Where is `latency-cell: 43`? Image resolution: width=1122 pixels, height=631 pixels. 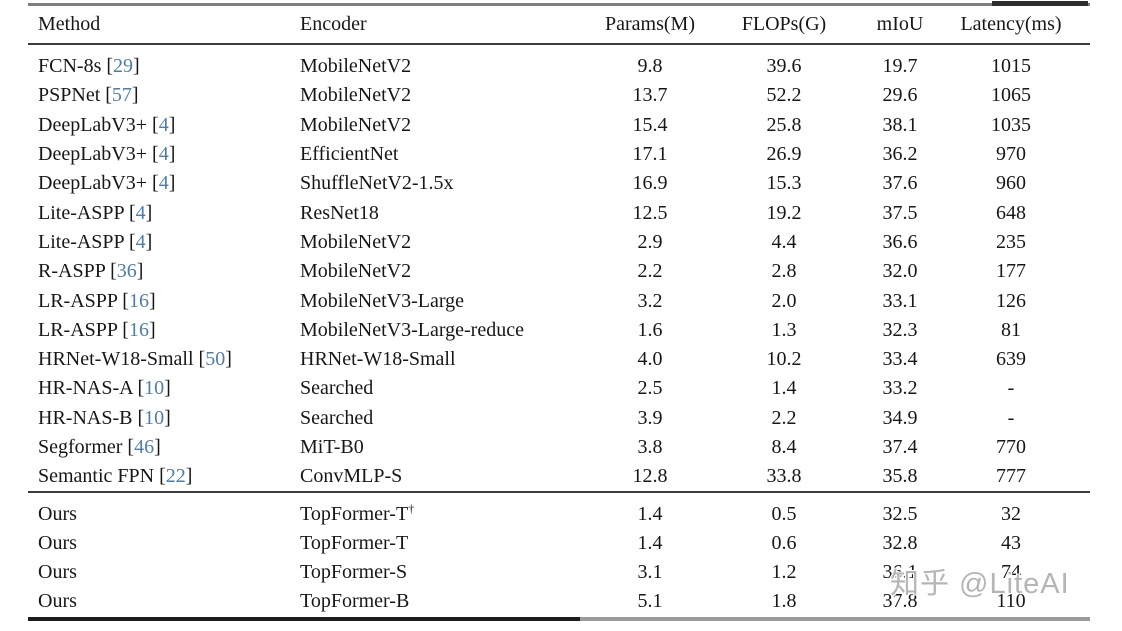
latency-cell: 43 is located at coordinates (1011, 542).